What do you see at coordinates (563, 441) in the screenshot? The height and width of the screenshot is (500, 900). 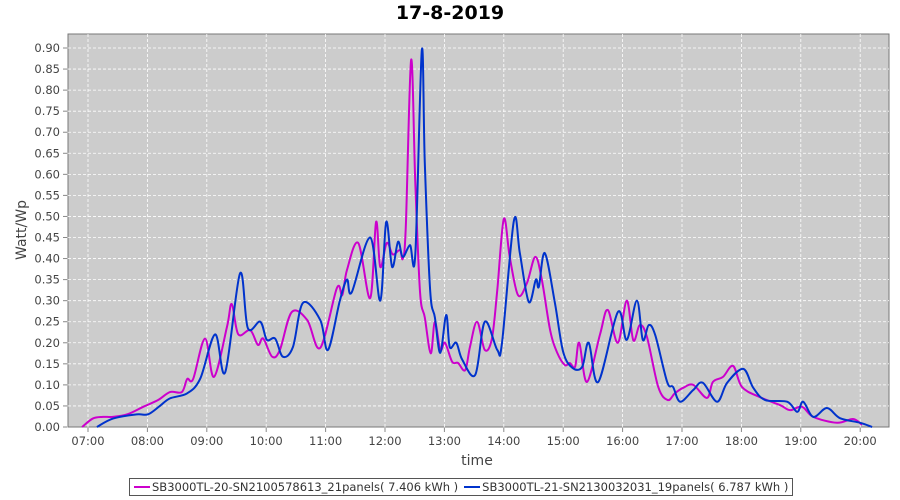 I see `x-tick-label: 15:00` at bounding box center [563, 441].